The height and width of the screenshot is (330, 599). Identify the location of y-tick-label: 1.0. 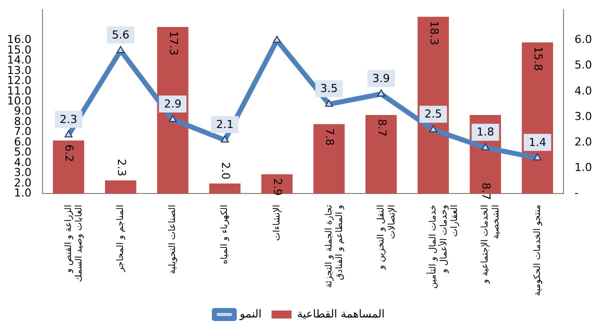
(23, 193).